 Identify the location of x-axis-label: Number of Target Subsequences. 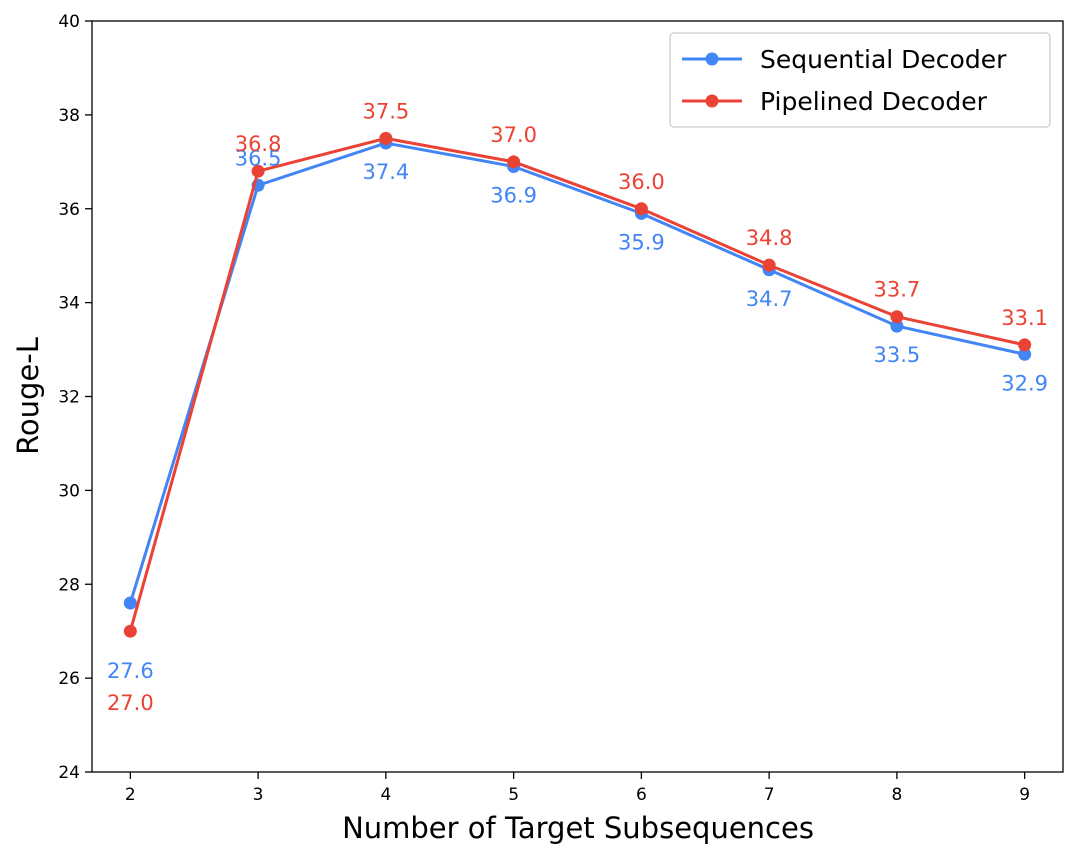
(578, 828).